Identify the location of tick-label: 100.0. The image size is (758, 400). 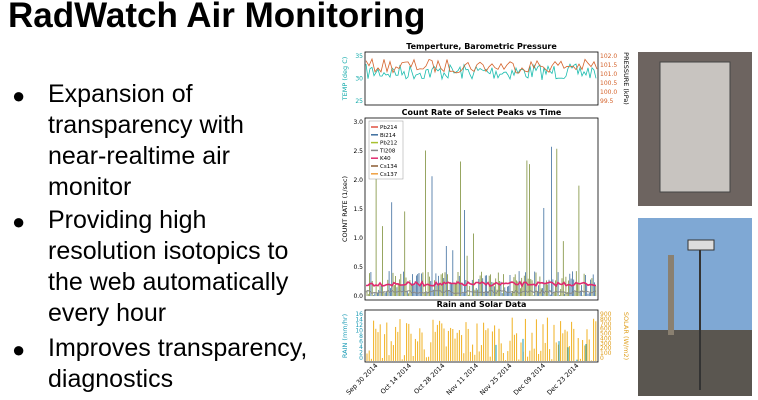
(608, 92).